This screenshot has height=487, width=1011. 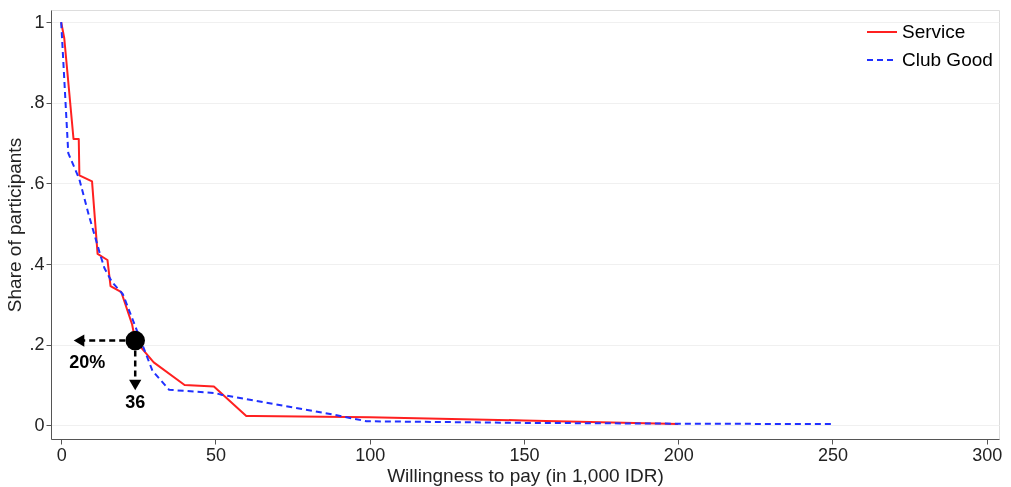 What do you see at coordinates (39, 424) in the screenshot?
I see `y-tick-label: 0` at bounding box center [39, 424].